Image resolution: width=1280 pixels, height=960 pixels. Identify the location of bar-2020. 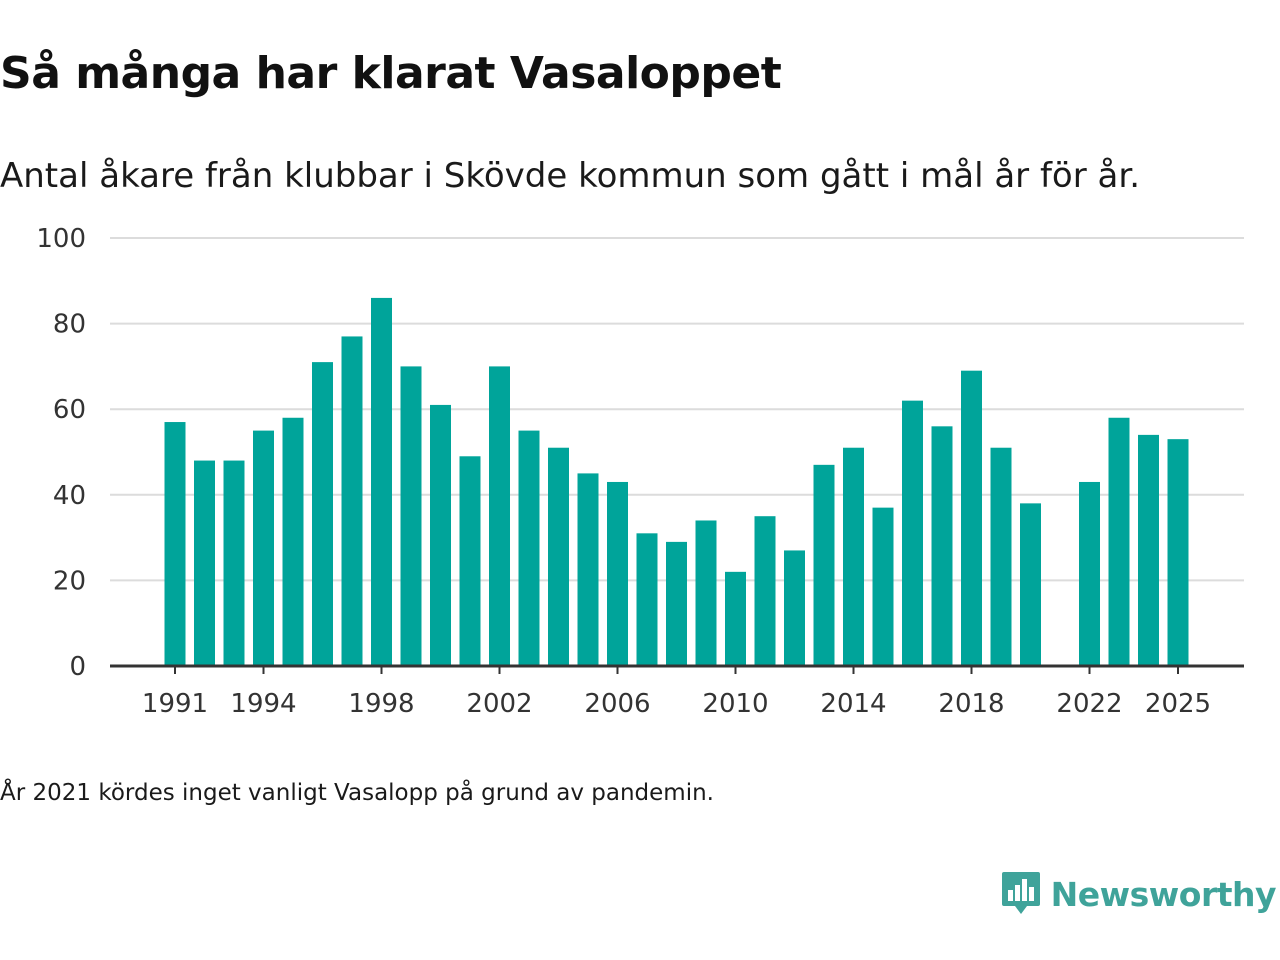
(1030, 584).